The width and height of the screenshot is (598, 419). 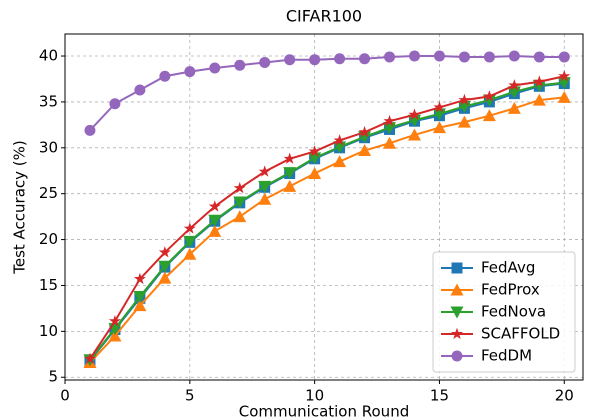 I want to click on x-tick-label: 20, so click(x=564, y=396).